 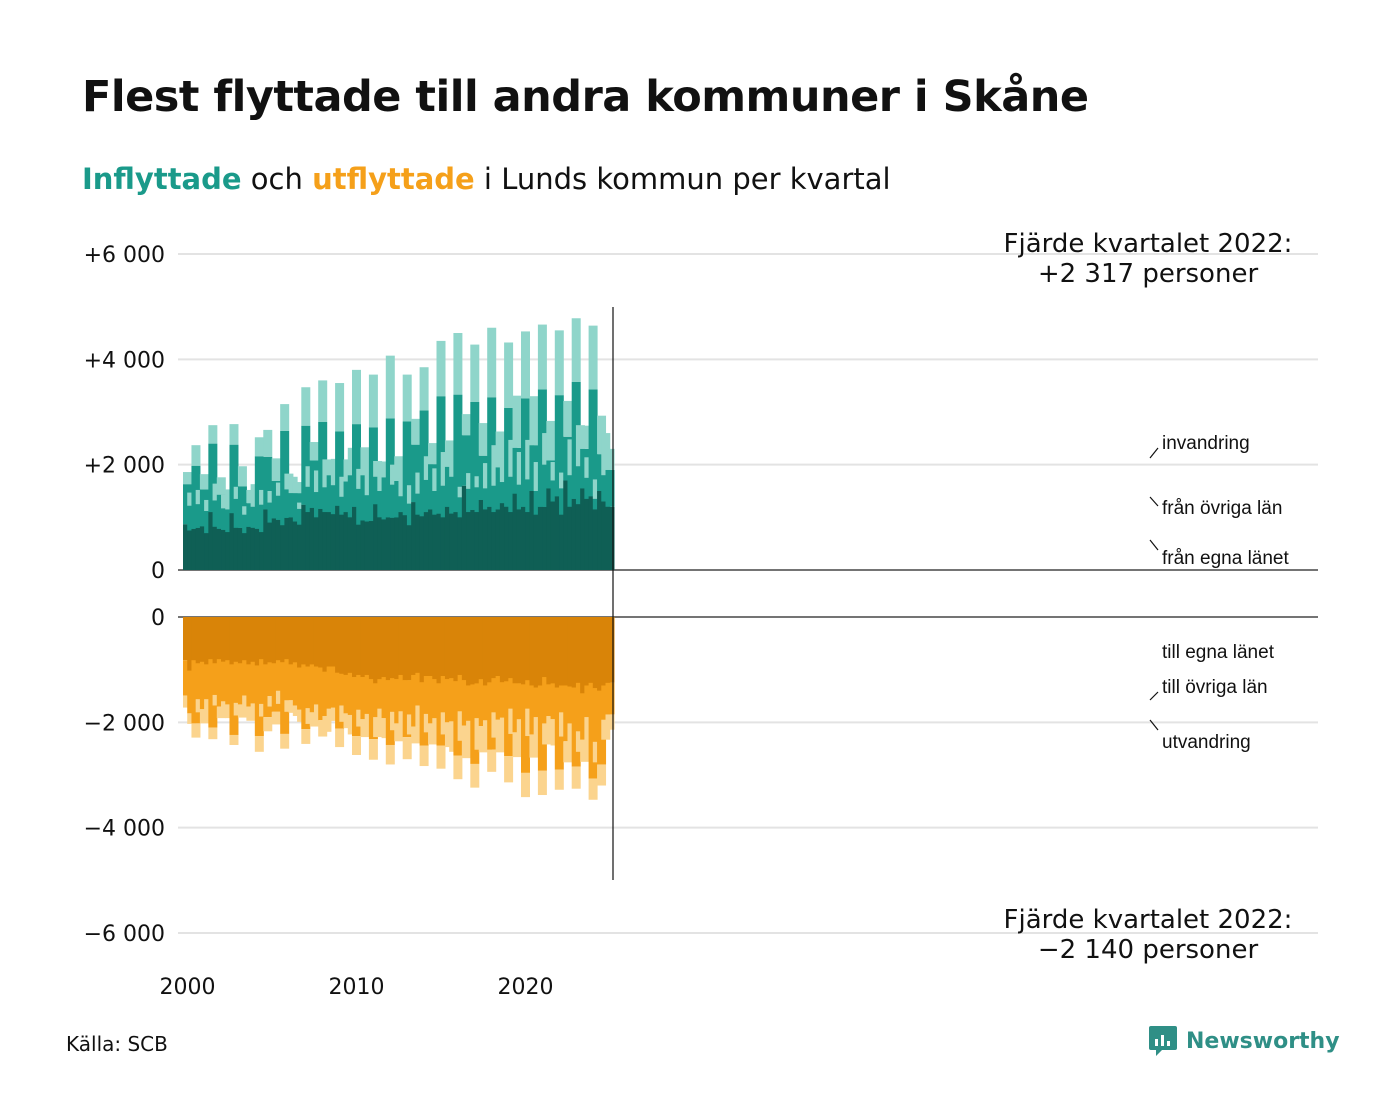 What do you see at coordinates (162, 179) in the screenshot?
I see `subtitle-inflyttade: Inflyttade` at bounding box center [162, 179].